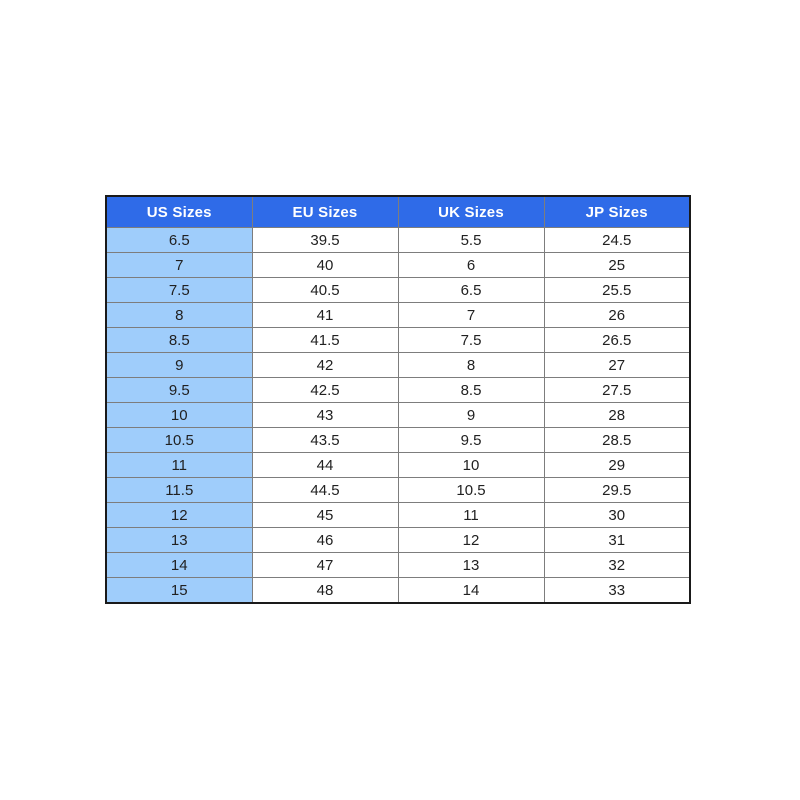 Image resolution: width=800 pixels, height=800 pixels. I want to click on table-cell: 28.5, so click(617, 440).